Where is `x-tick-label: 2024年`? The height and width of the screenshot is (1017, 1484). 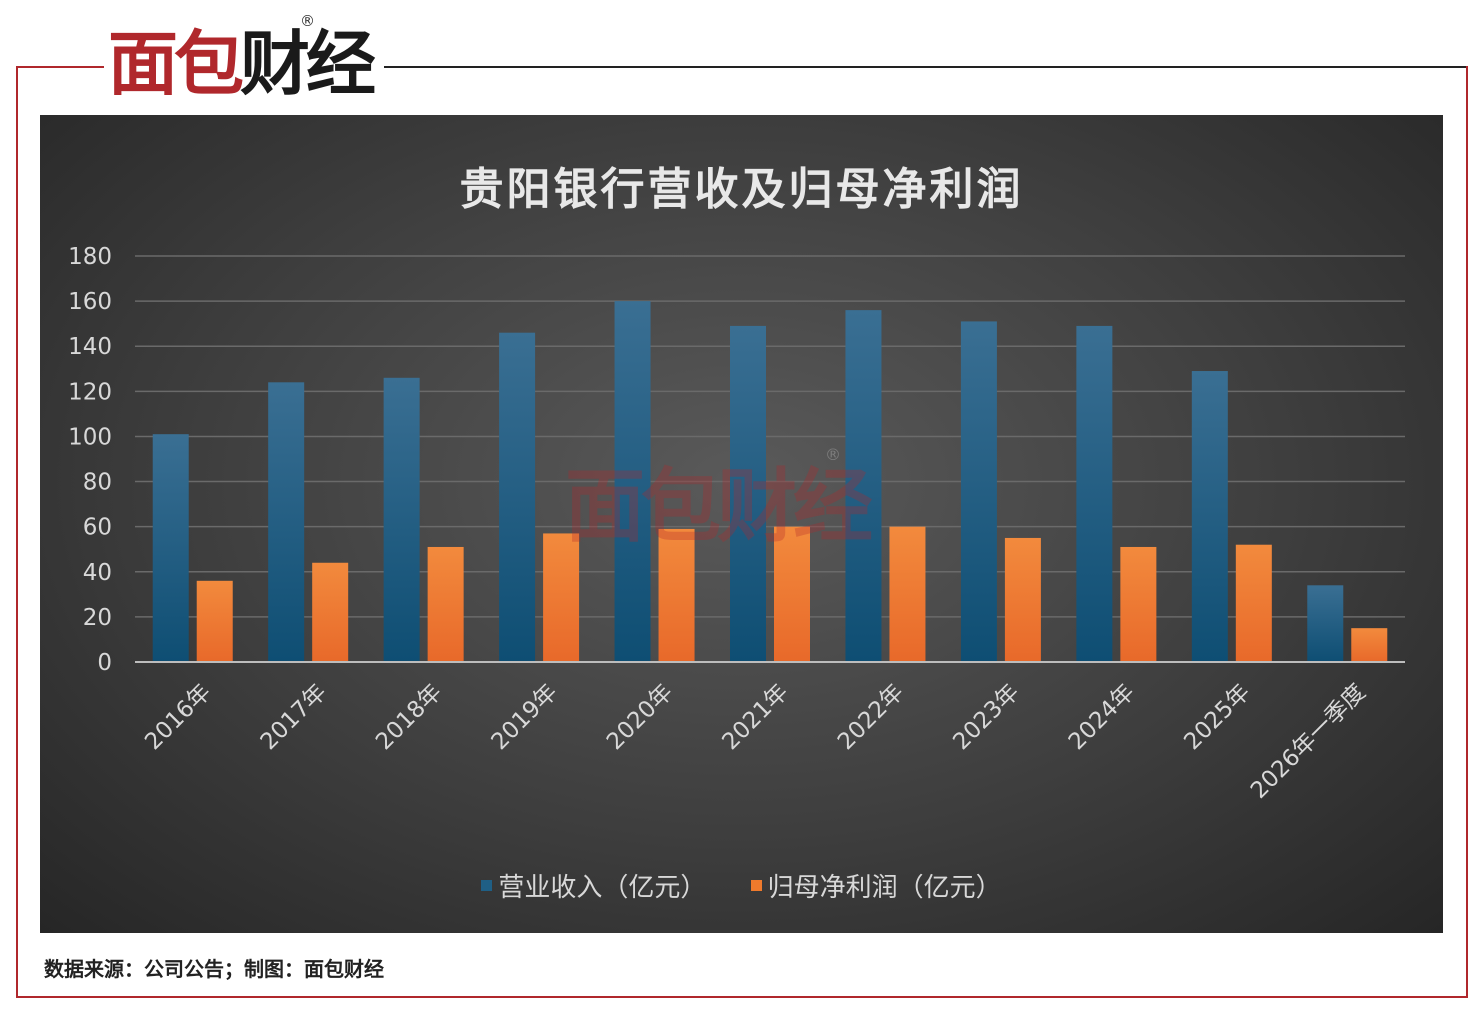
x-tick-label: 2024年 is located at coordinates (1102, 717).